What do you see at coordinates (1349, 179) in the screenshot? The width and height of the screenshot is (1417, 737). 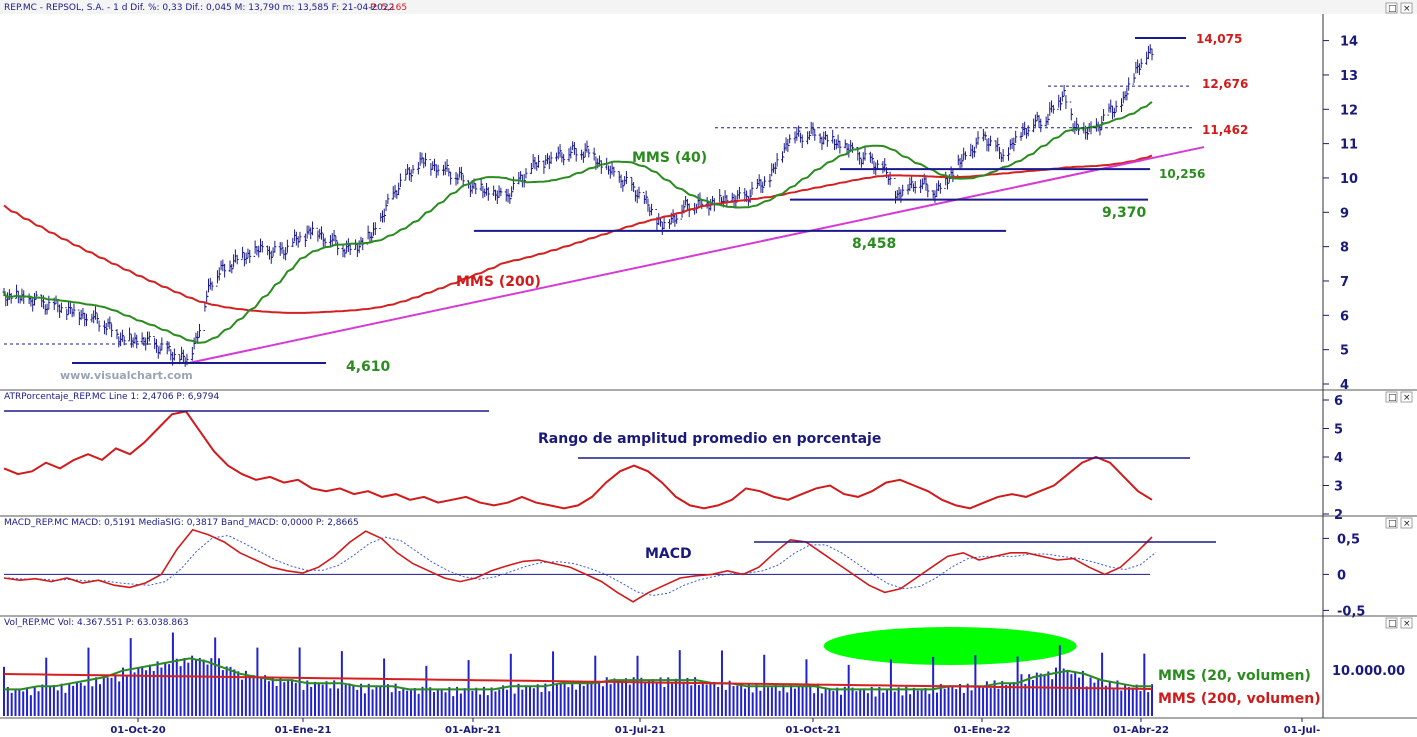 I see `price-ytick-label: 10` at bounding box center [1349, 179].